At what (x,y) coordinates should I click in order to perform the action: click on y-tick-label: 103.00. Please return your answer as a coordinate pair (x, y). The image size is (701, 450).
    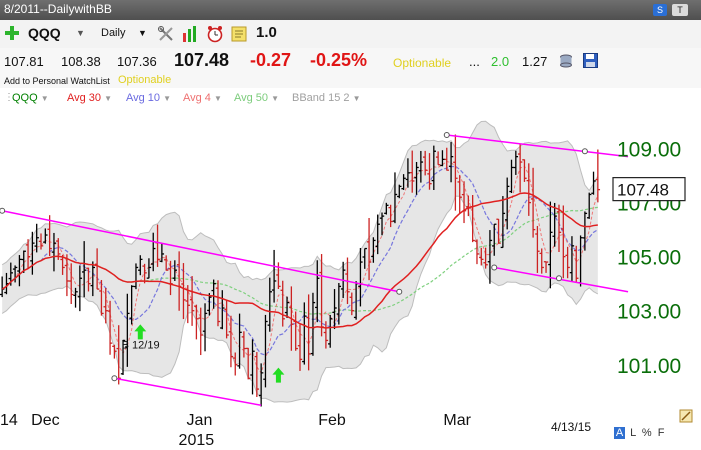
    Looking at the image, I should click on (649, 312).